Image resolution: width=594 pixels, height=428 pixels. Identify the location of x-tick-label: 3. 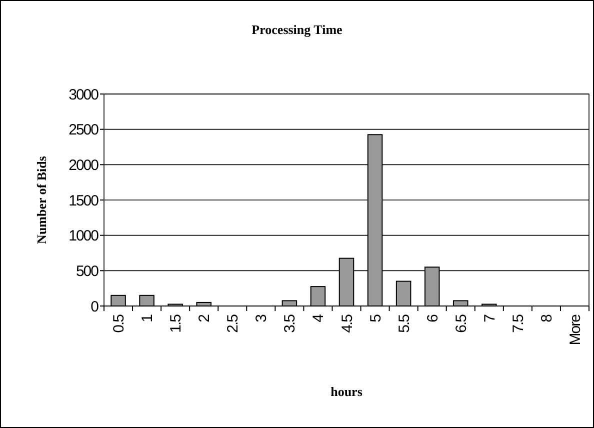
(261, 318).